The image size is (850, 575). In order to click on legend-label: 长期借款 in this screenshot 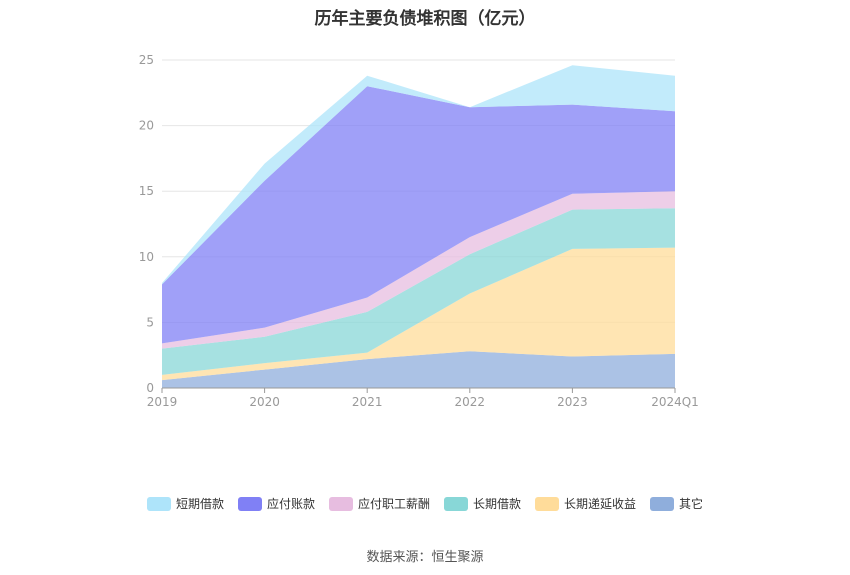, I will do `click(497, 504)`.